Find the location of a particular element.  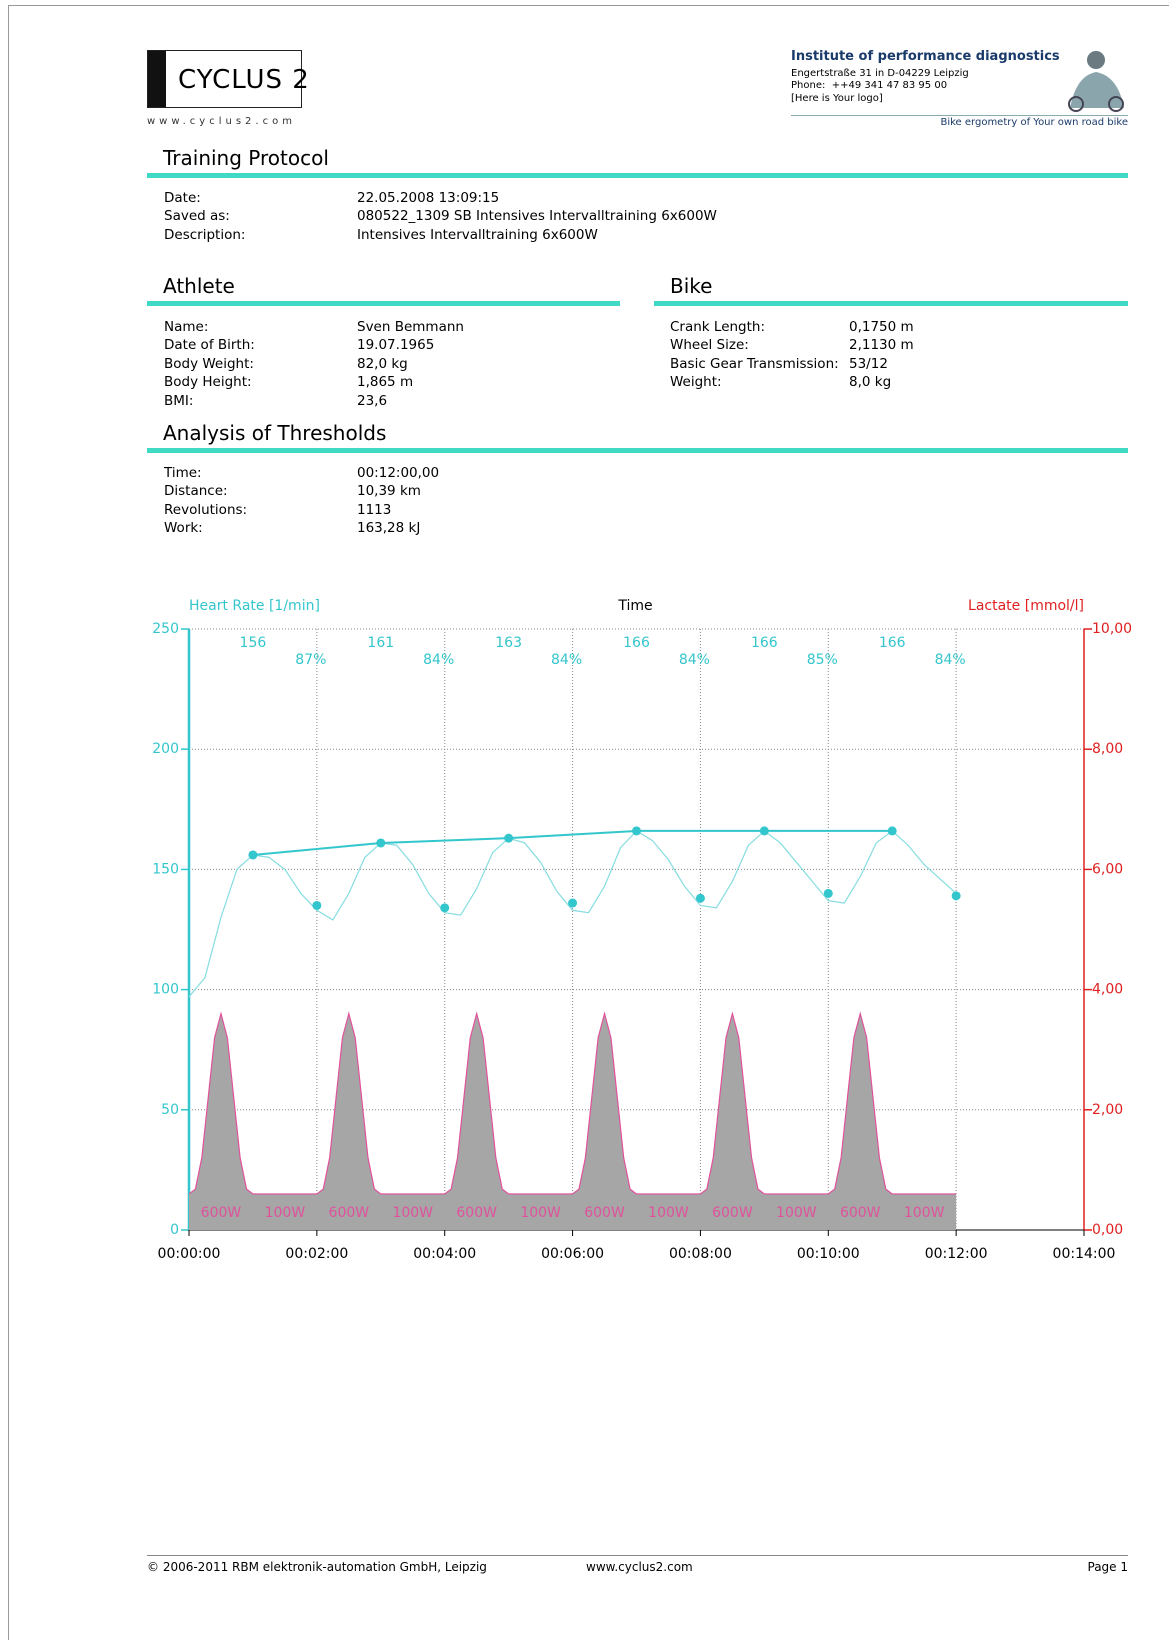

heart-rate-line is located at coordinates (572, 914).